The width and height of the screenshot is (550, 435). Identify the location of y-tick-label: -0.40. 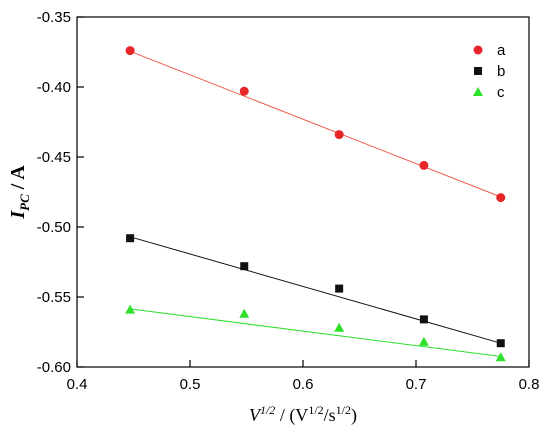
(54, 87).